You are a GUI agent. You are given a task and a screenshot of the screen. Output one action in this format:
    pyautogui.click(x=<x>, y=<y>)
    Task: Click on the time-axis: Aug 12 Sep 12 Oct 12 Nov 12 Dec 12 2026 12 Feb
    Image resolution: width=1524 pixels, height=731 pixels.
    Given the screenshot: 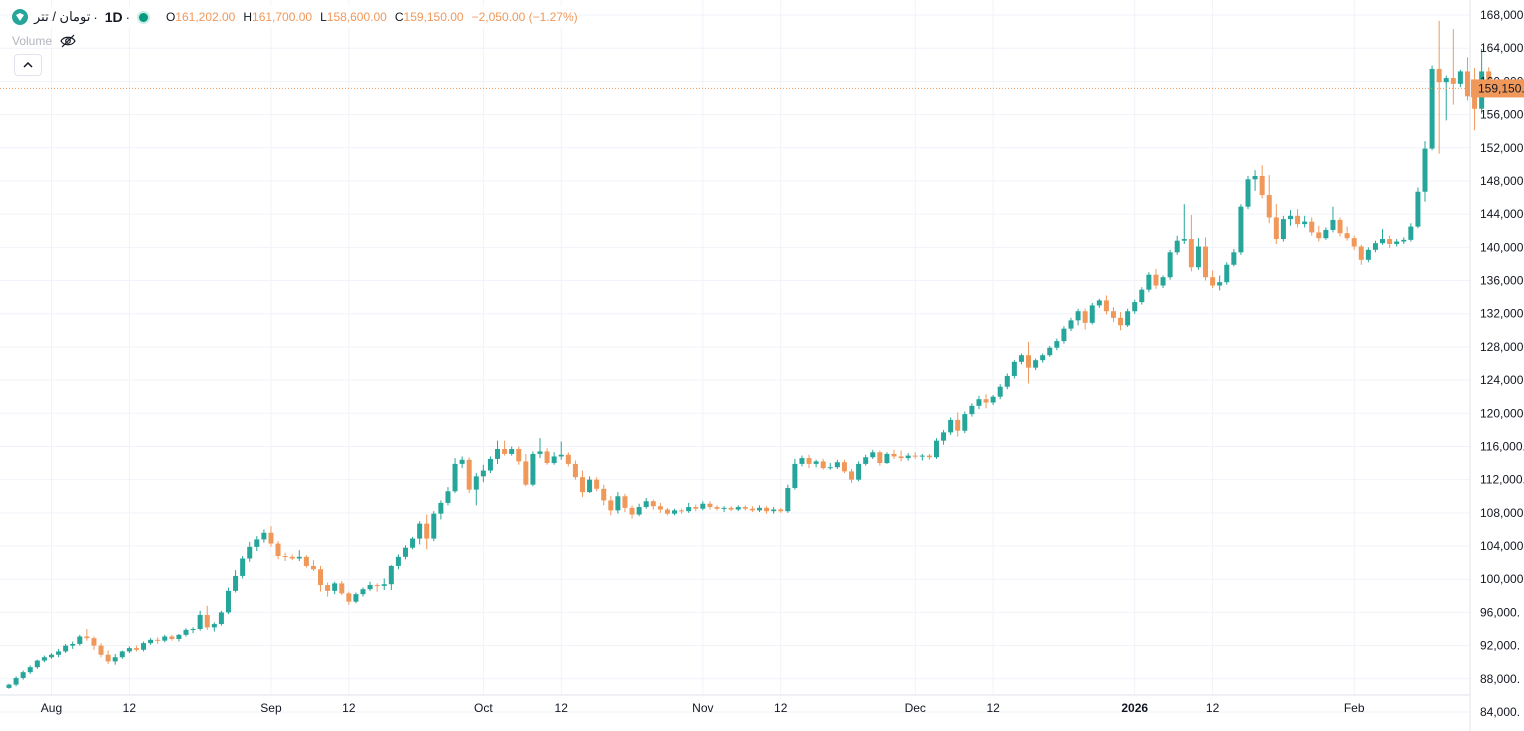 What is the action you would take?
    pyautogui.click(x=703, y=708)
    